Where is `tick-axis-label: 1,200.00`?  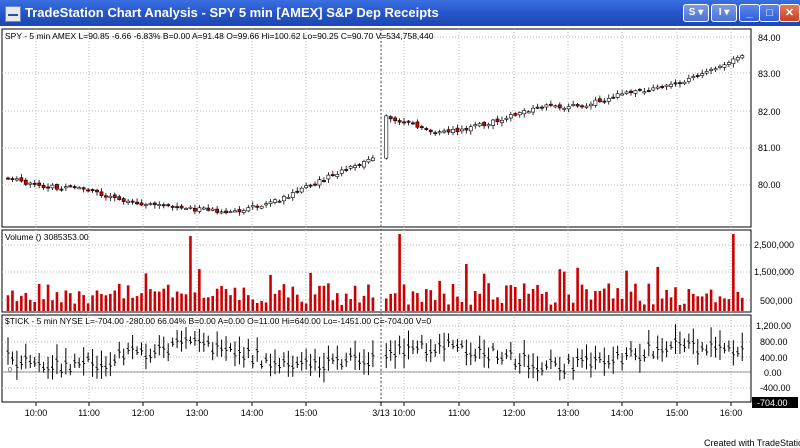 tick-axis-label: 1,200.00 is located at coordinates (773, 326).